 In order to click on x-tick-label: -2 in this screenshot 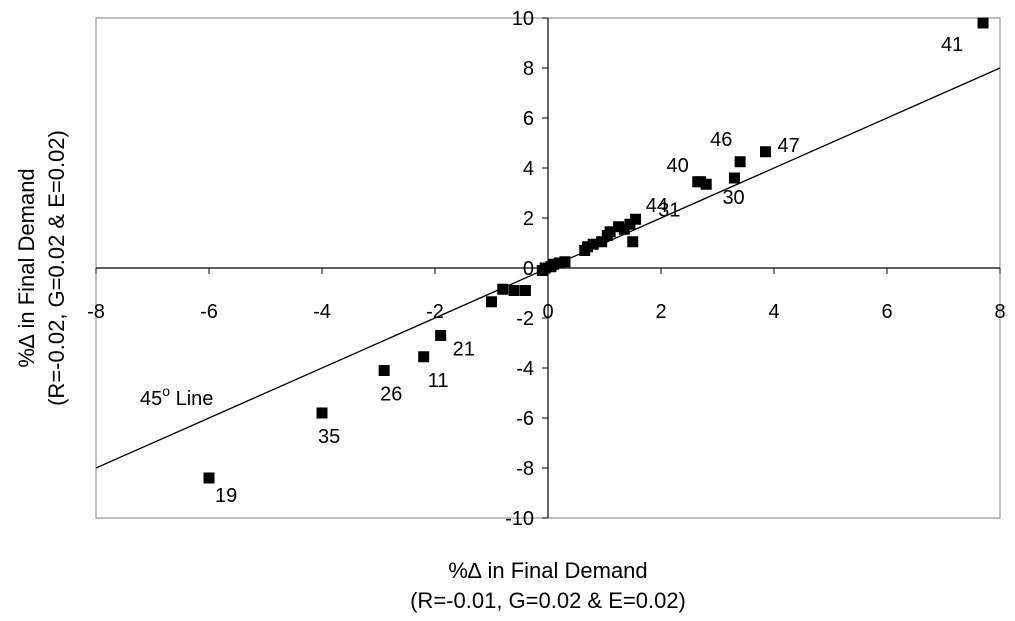, I will do `click(435, 312)`.